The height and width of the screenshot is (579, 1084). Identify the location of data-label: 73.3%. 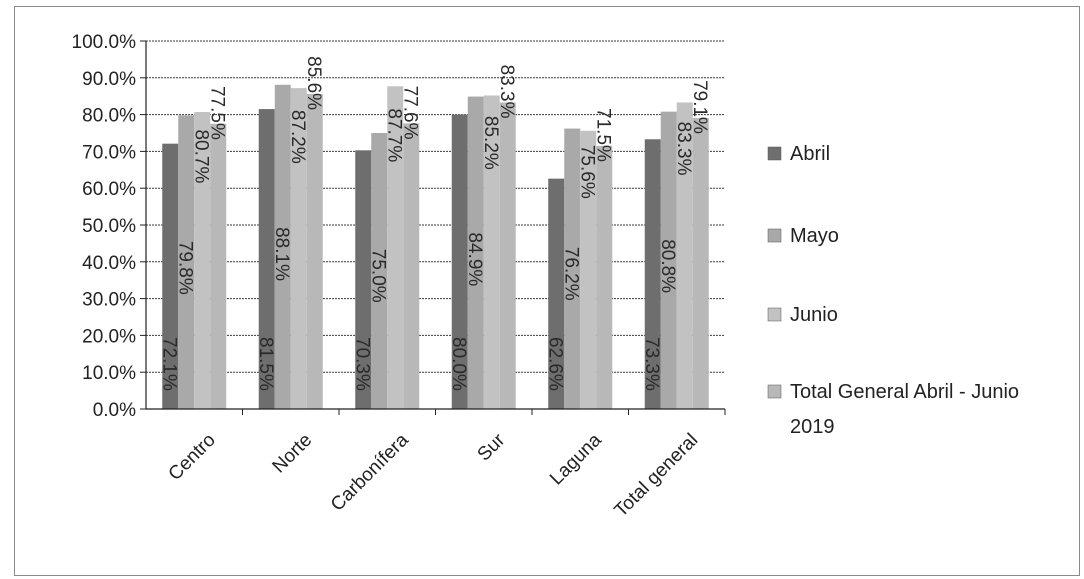
(651, 364).